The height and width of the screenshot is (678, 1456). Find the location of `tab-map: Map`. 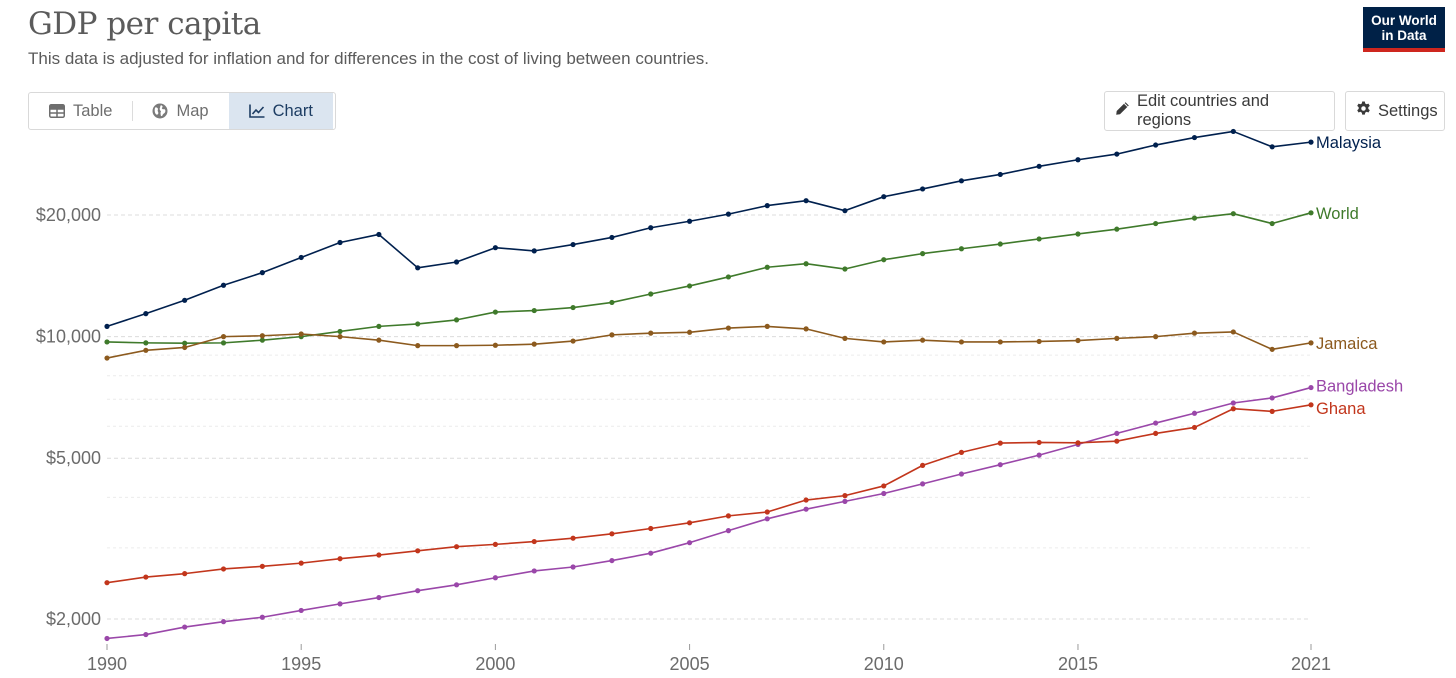

tab-map: Map is located at coordinates (180, 111).